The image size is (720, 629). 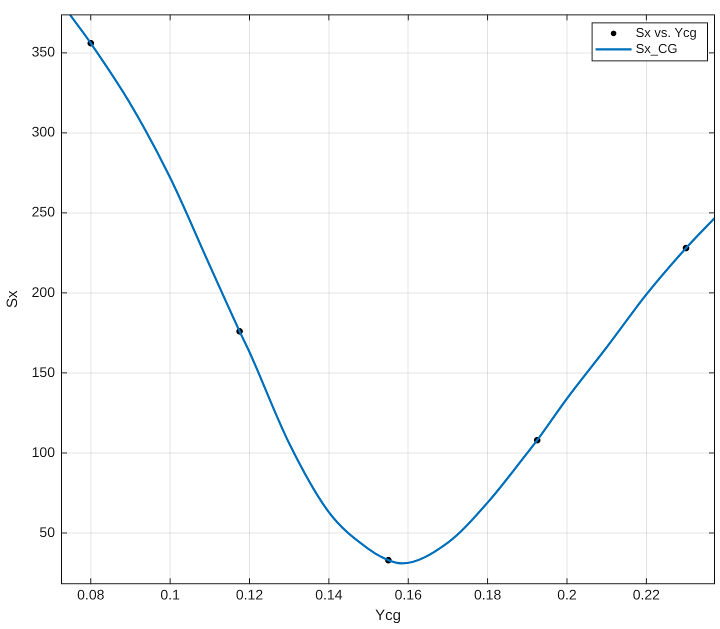 What do you see at coordinates (44, 52) in the screenshot?
I see `y-tick-label: 350` at bounding box center [44, 52].